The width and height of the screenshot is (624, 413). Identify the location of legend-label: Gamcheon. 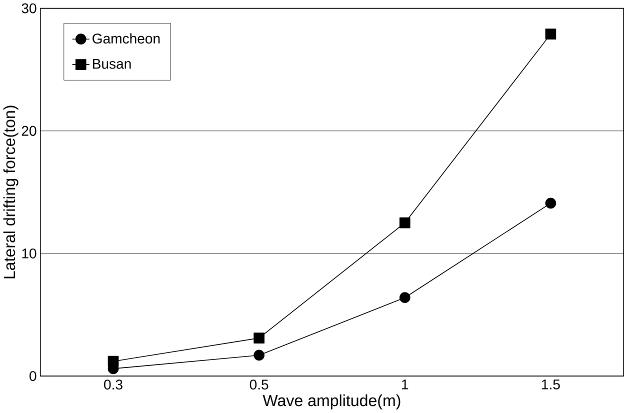
(126, 38).